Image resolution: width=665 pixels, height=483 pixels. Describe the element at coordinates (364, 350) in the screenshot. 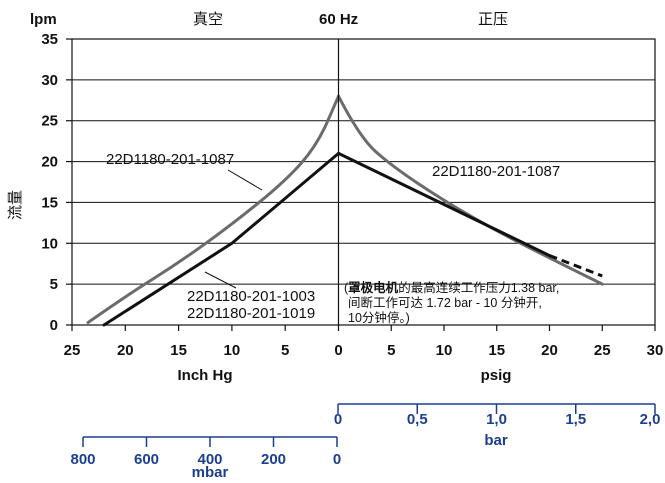

I see `x-tick-labels: 25 20 15 10 5 0 5 10 15 20 25 30` at that location.